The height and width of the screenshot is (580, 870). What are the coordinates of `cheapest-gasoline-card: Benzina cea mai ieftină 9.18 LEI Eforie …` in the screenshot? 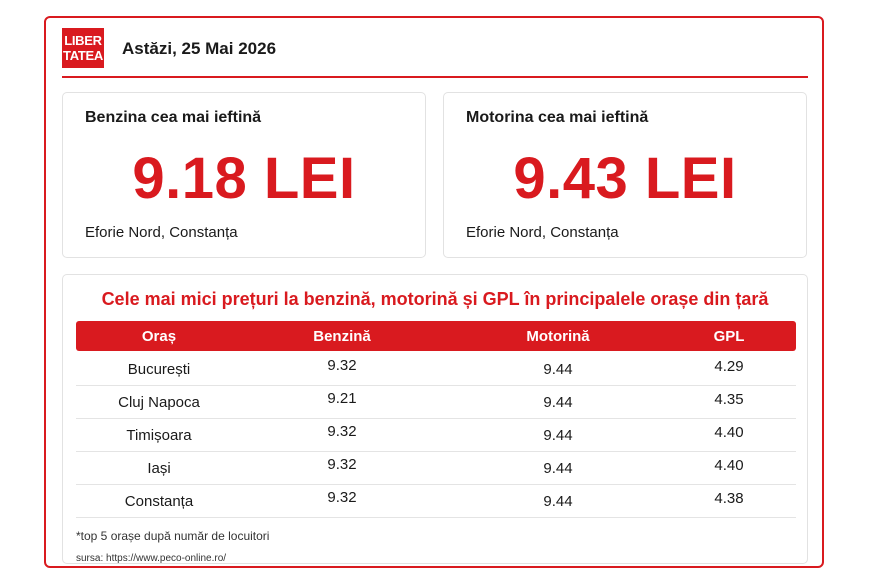 It's located at (244, 175).